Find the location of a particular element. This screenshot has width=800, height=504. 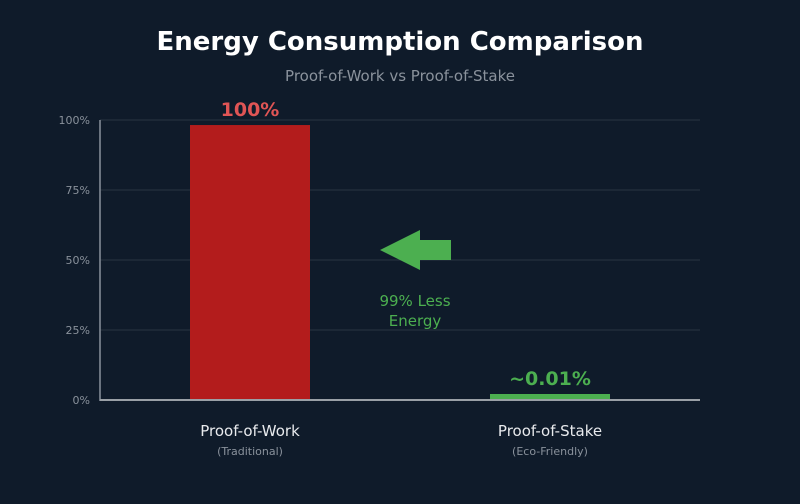

bar-proof-of-work is located at coordinates (250, 262).